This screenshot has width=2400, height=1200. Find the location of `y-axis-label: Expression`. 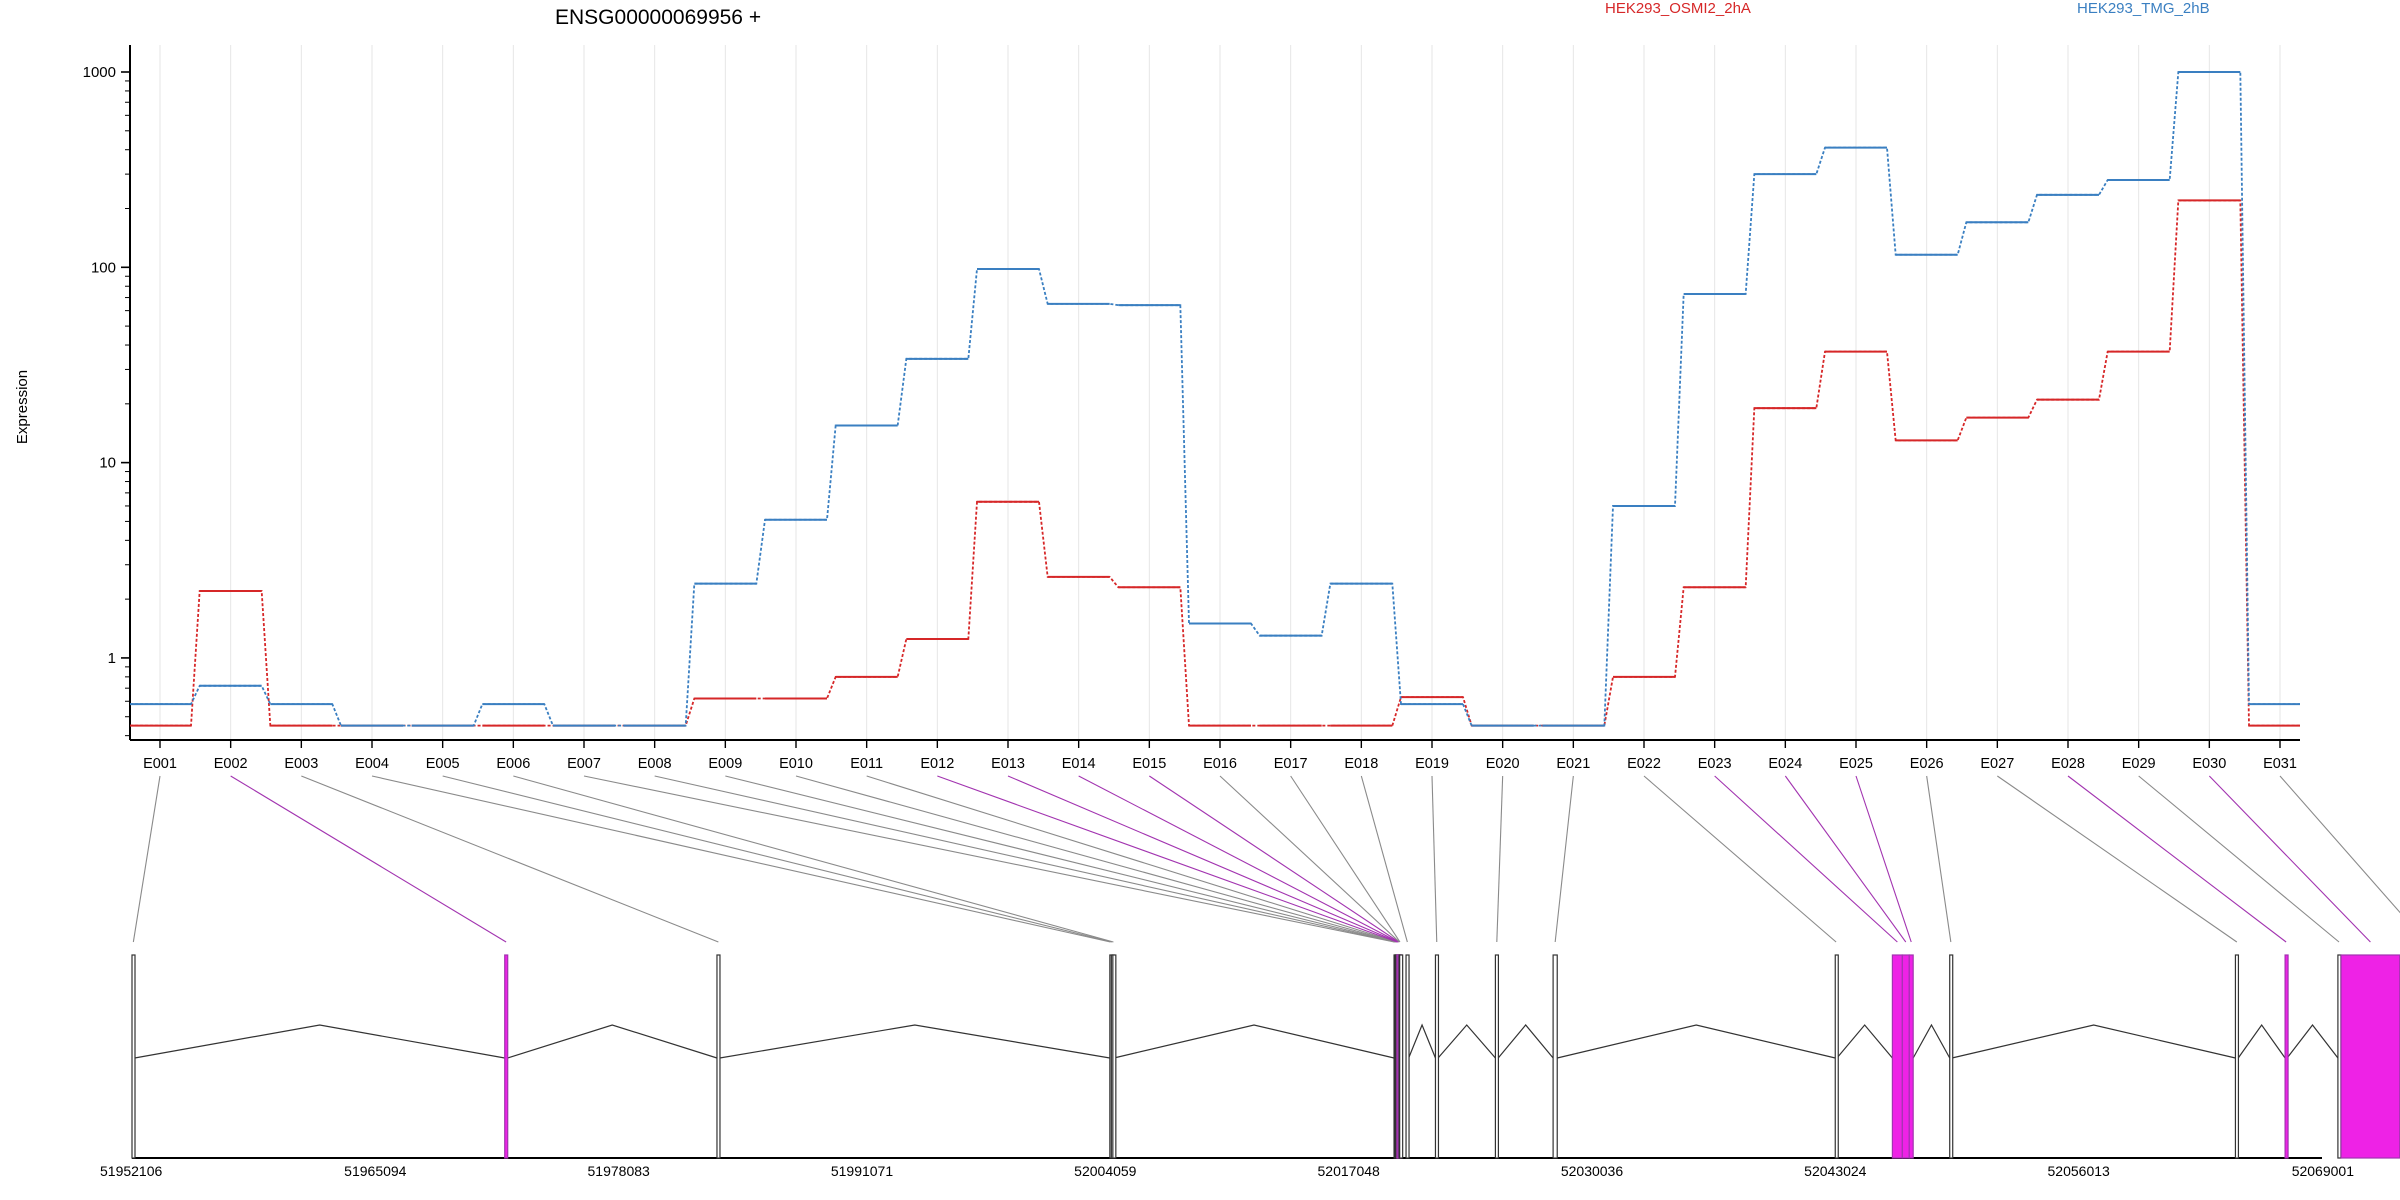

y-axis-label: Expression is located at coordinates (22, 407).